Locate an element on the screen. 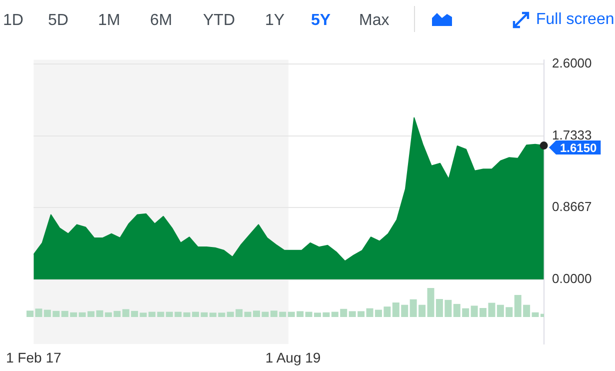 This screenshot has height=371, width=615. text: YTD is located at coordinates (219, 21).